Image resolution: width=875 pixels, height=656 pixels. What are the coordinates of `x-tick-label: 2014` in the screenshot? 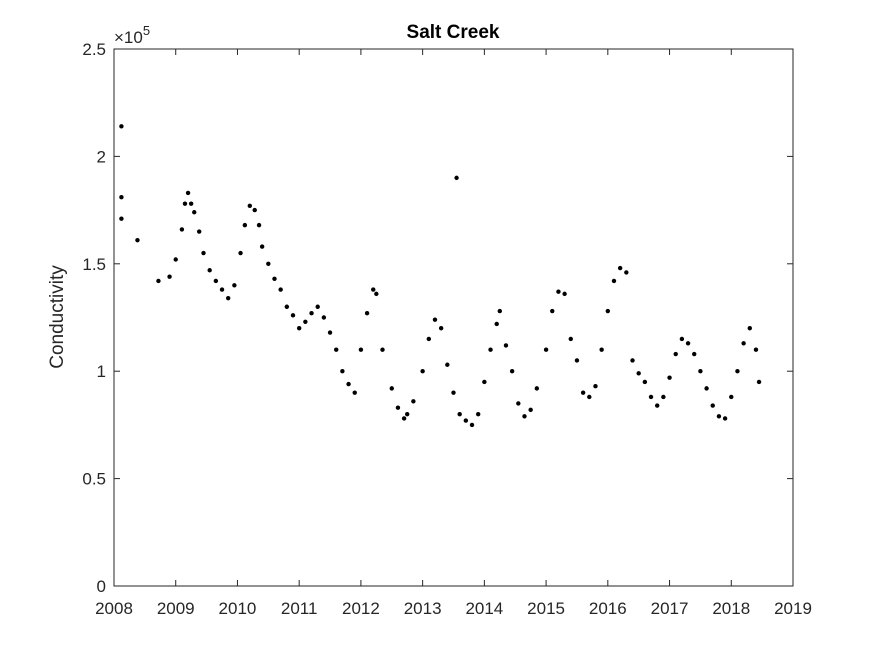 It's located at (484, 608).